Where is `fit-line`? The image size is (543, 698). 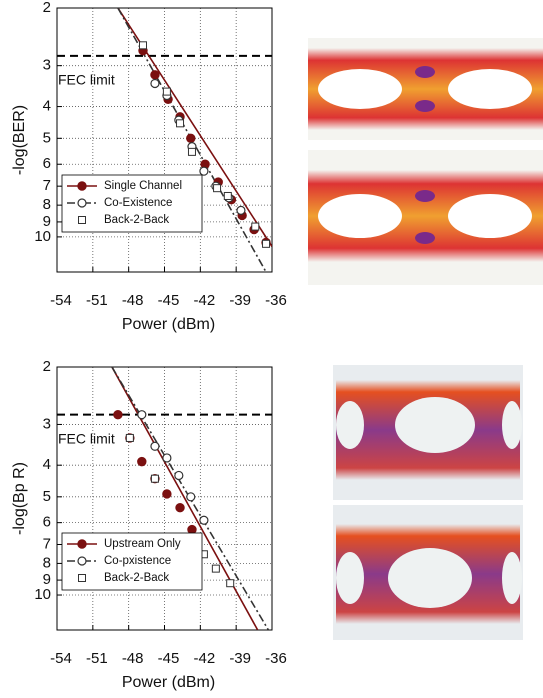
fit-line is located at coordinates (190, 498).